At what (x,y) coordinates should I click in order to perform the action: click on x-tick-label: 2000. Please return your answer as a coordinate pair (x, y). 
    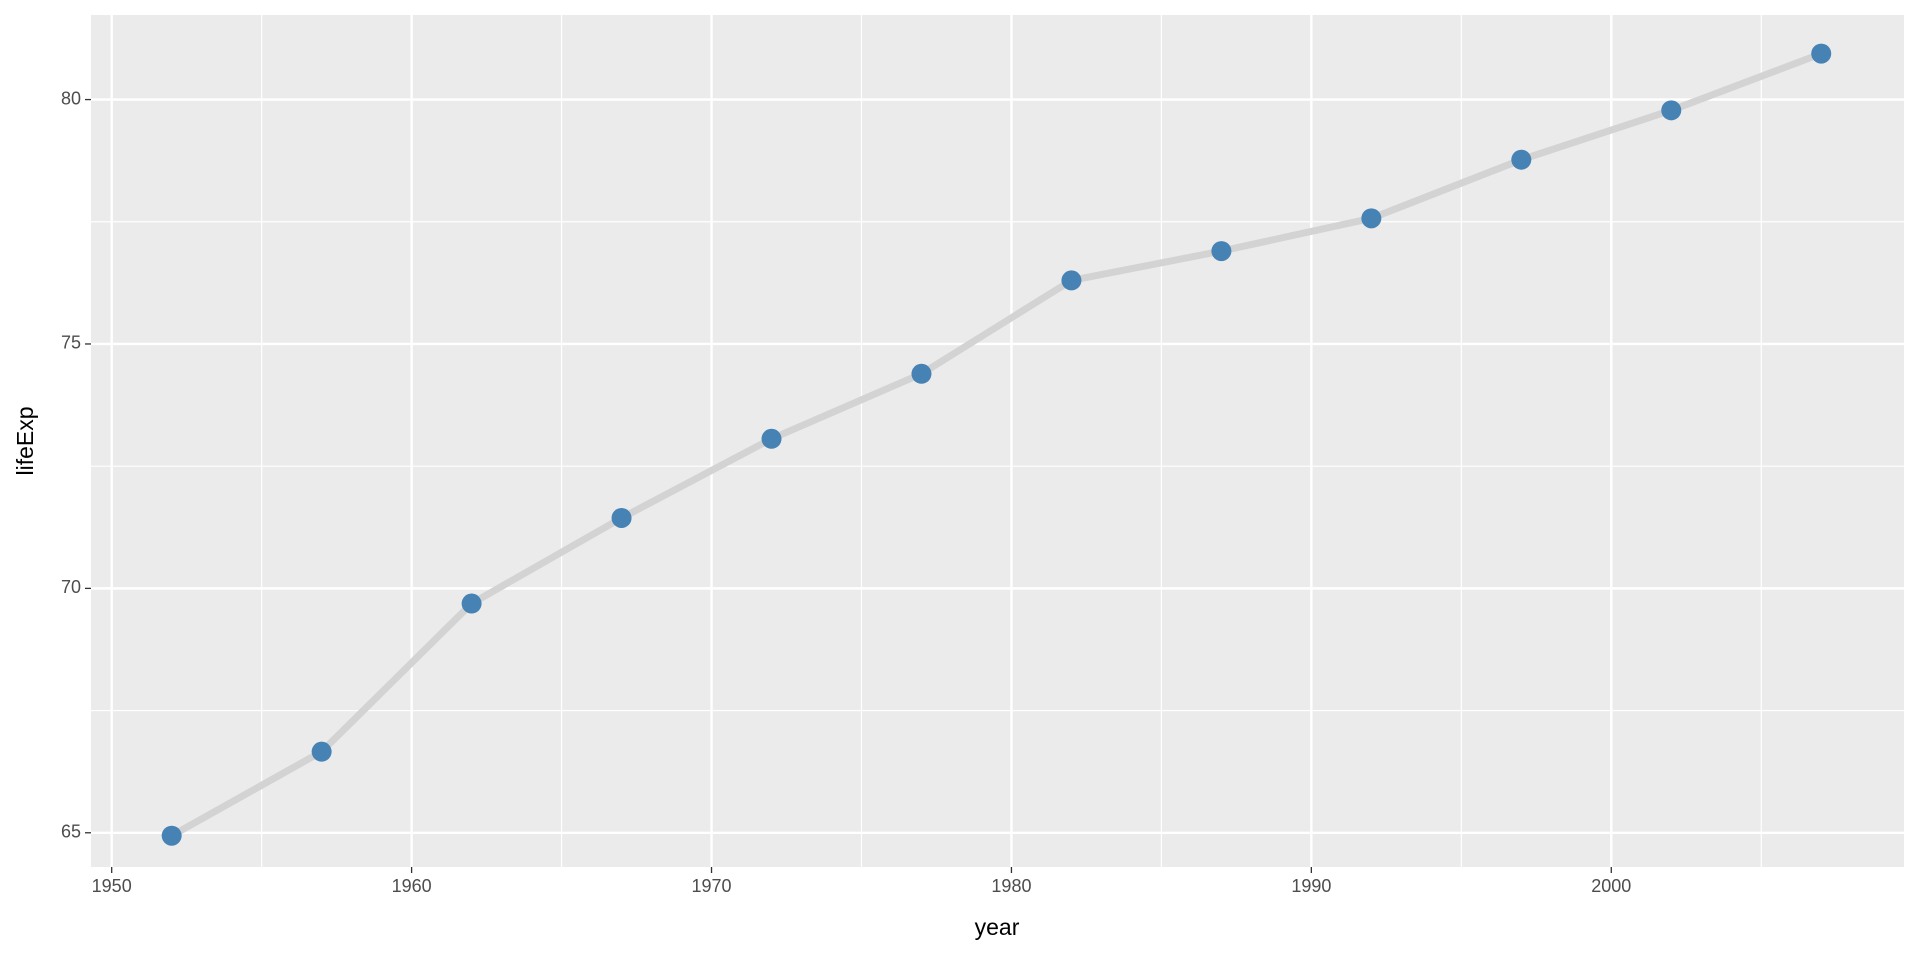
    Looking at the image, I should click on (1611, 886).